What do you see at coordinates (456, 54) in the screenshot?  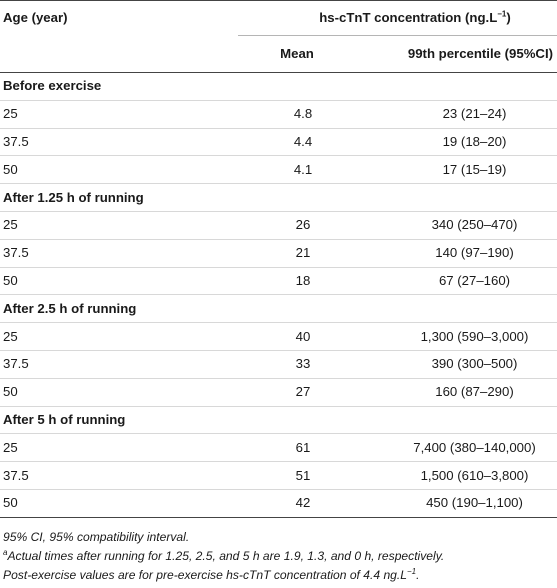 I see `percentile-column-header: 99th percentile (95%CI)` at bounding box center [456, 54].